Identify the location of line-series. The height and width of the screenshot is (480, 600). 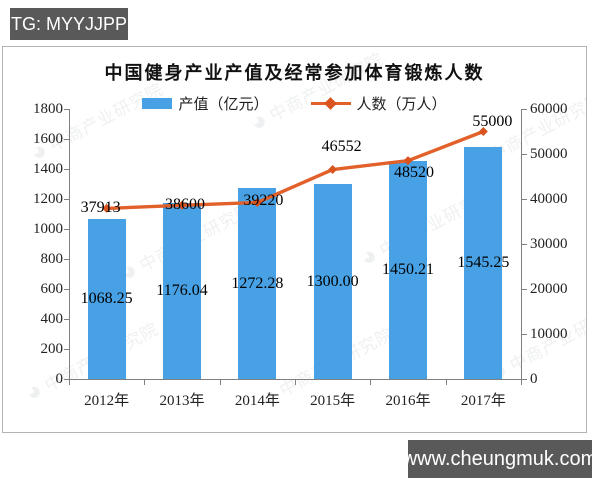
(295, 170).